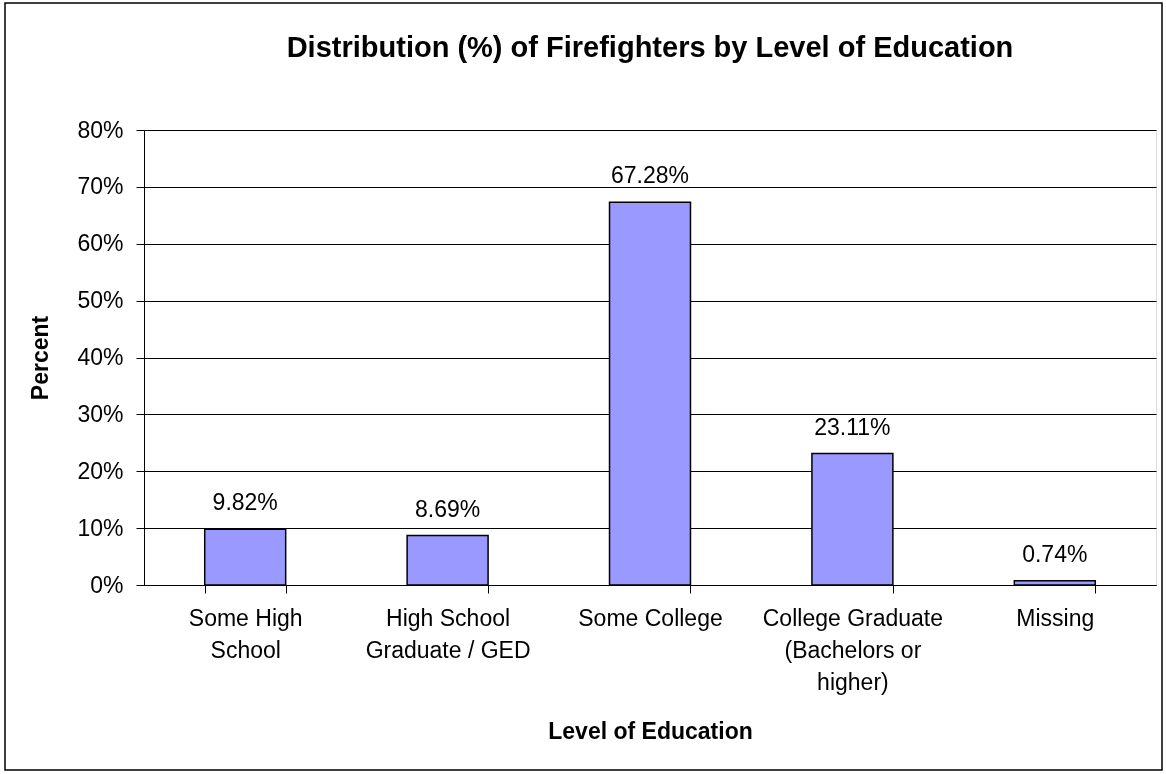 This screenshot has width=1166, height=774. I want to click on y-tick-label: 0%, so click(107, 584).